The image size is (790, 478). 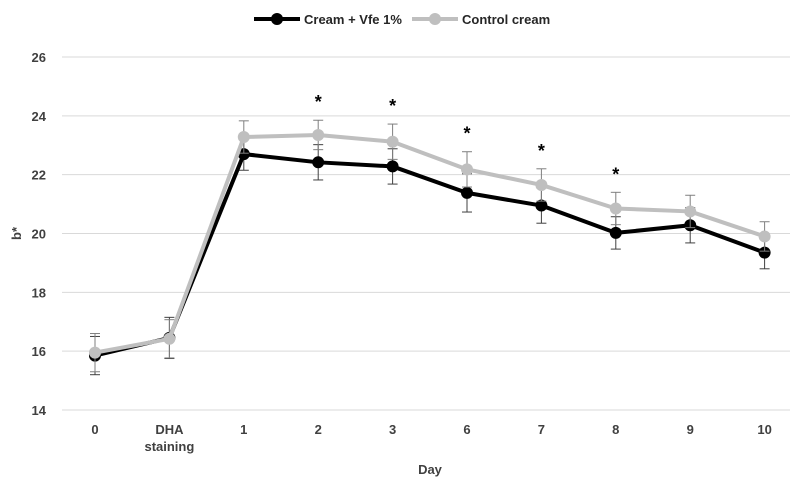 I want to click on x-tick-label: 2, so click(x=318, y=429).